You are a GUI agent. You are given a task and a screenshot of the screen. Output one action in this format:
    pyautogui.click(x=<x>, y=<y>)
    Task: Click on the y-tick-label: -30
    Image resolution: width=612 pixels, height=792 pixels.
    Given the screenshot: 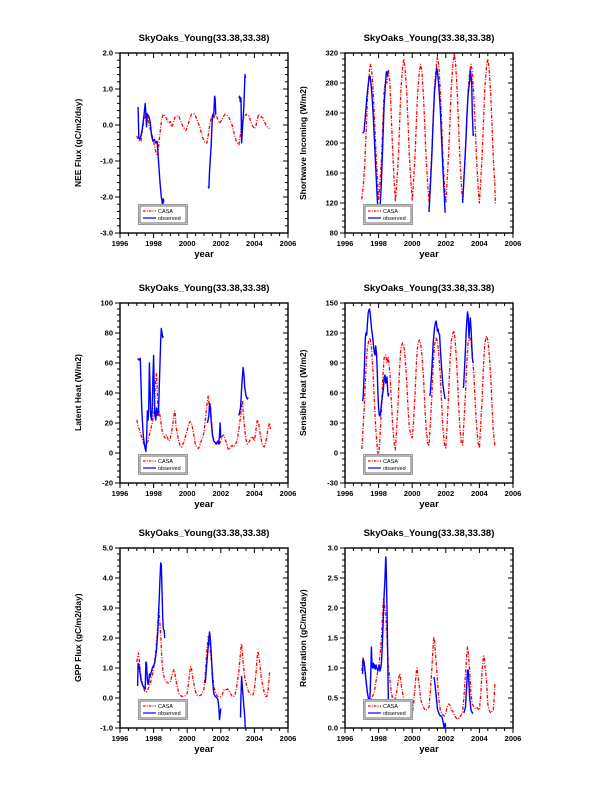 What is the action you would take?
    pyautogui.click(x=332, y=483)
    